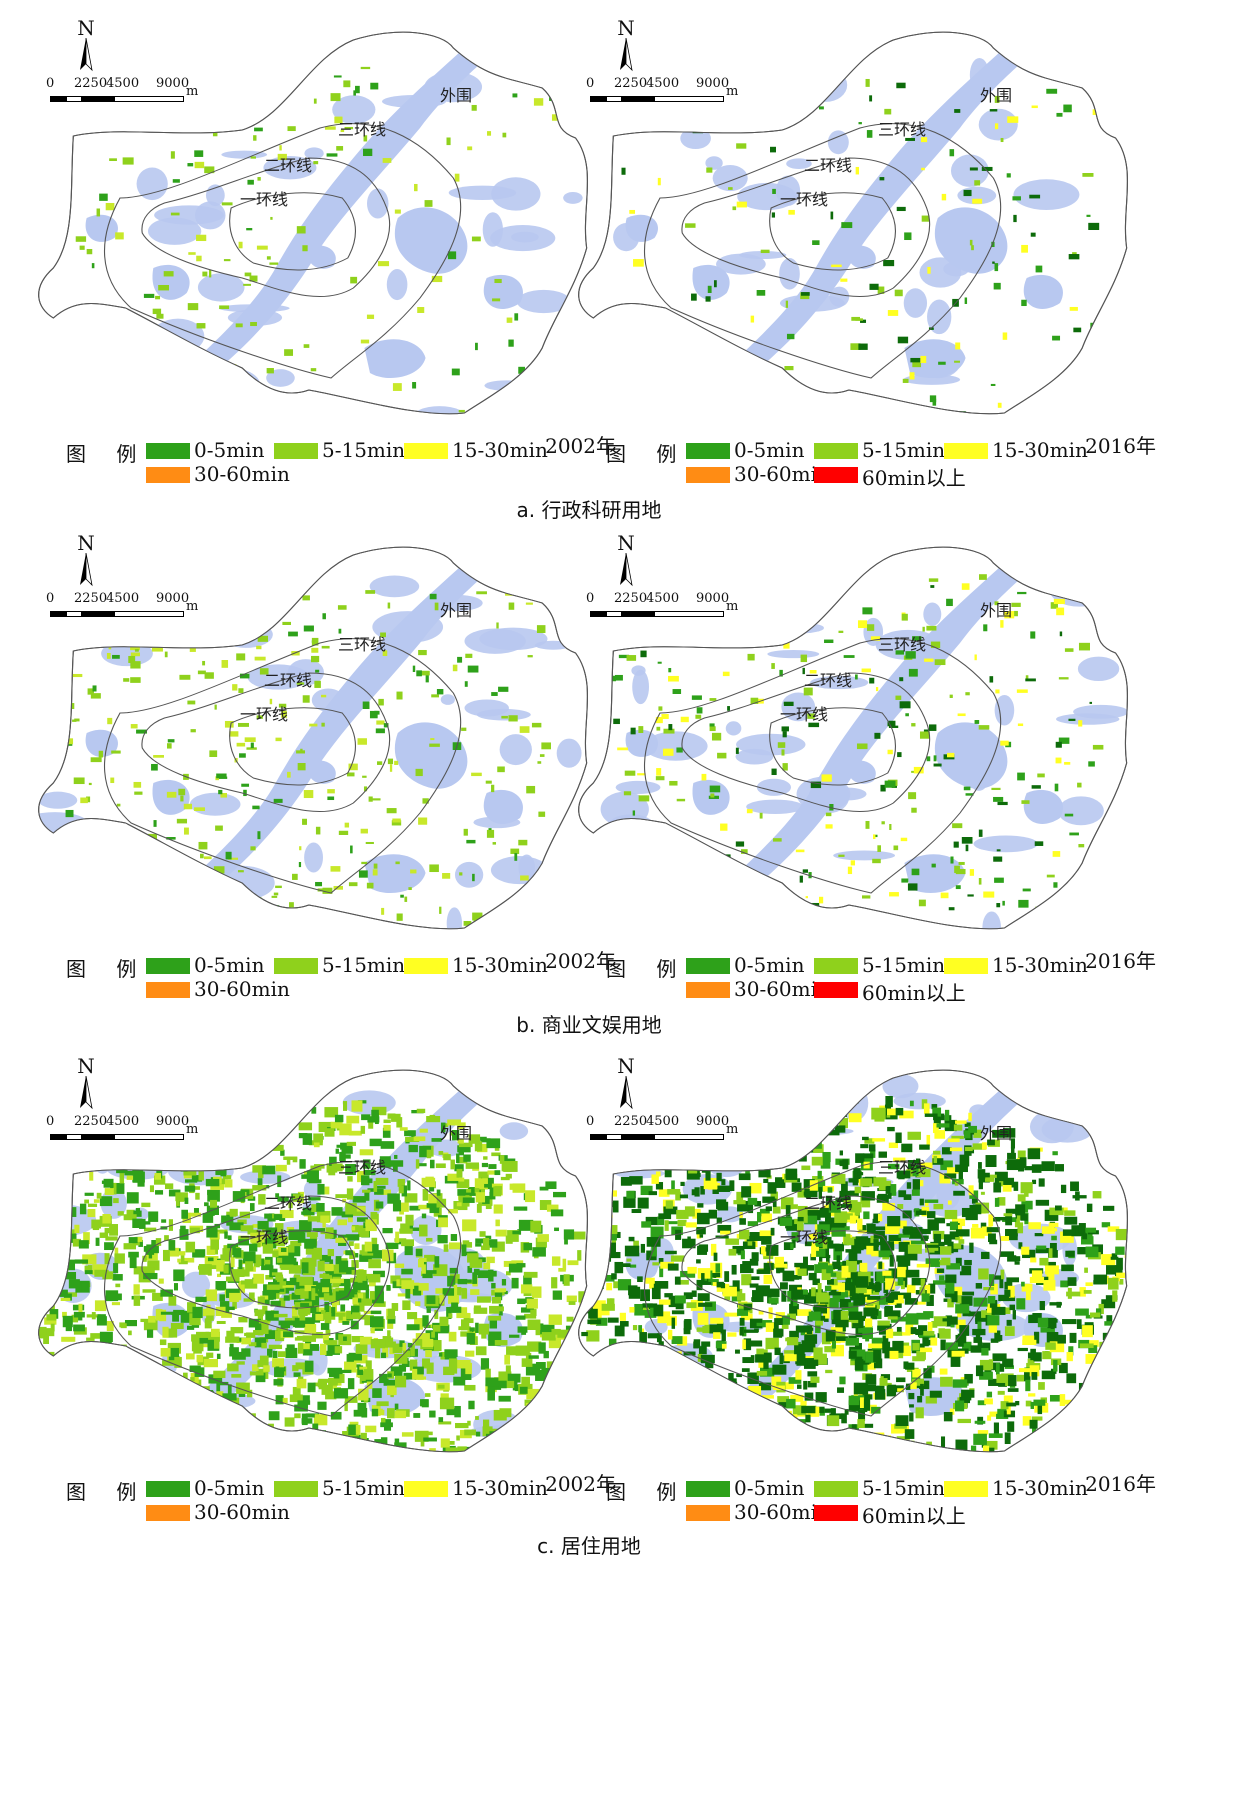 Image resolution: width=1258 pixels, height=1819 pixels. Describe the element at coordinates (307, 980) in the screenshot. I see `legend: 图 例 0-5min 5-15min 15-30min 30-60min` at that location.